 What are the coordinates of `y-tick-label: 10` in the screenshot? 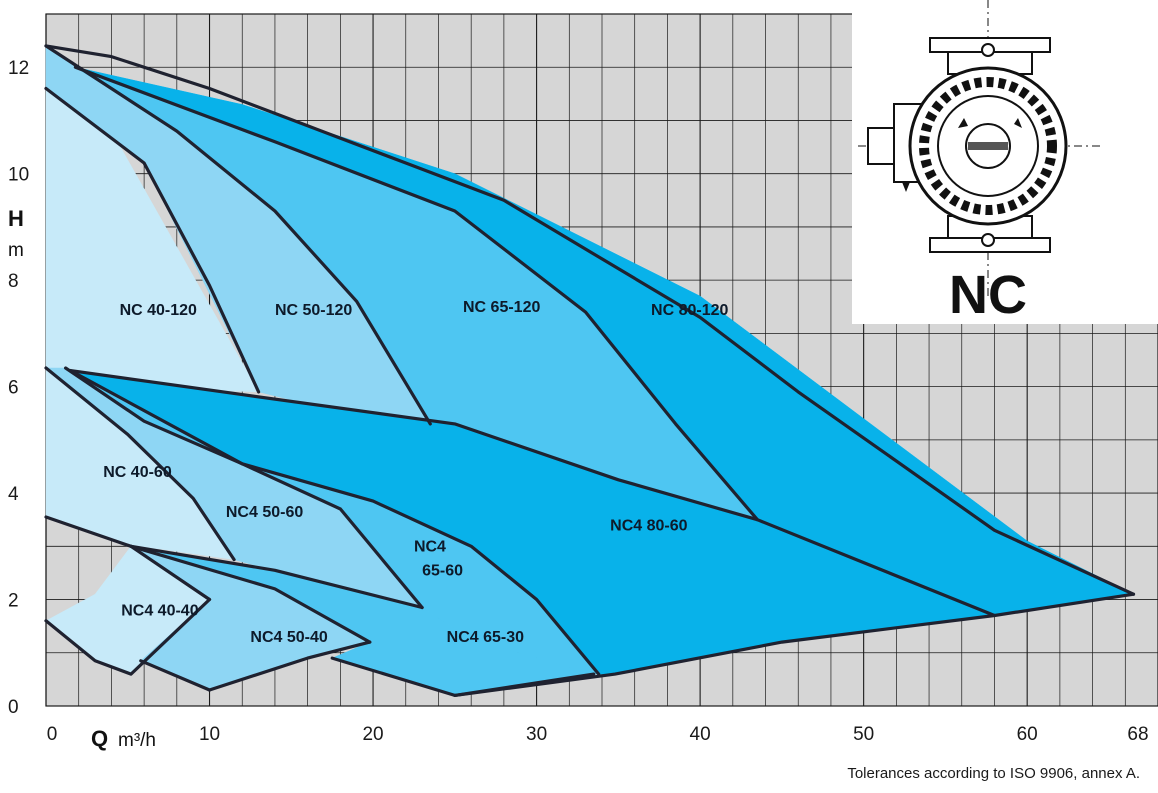 It's located at (18, 175).